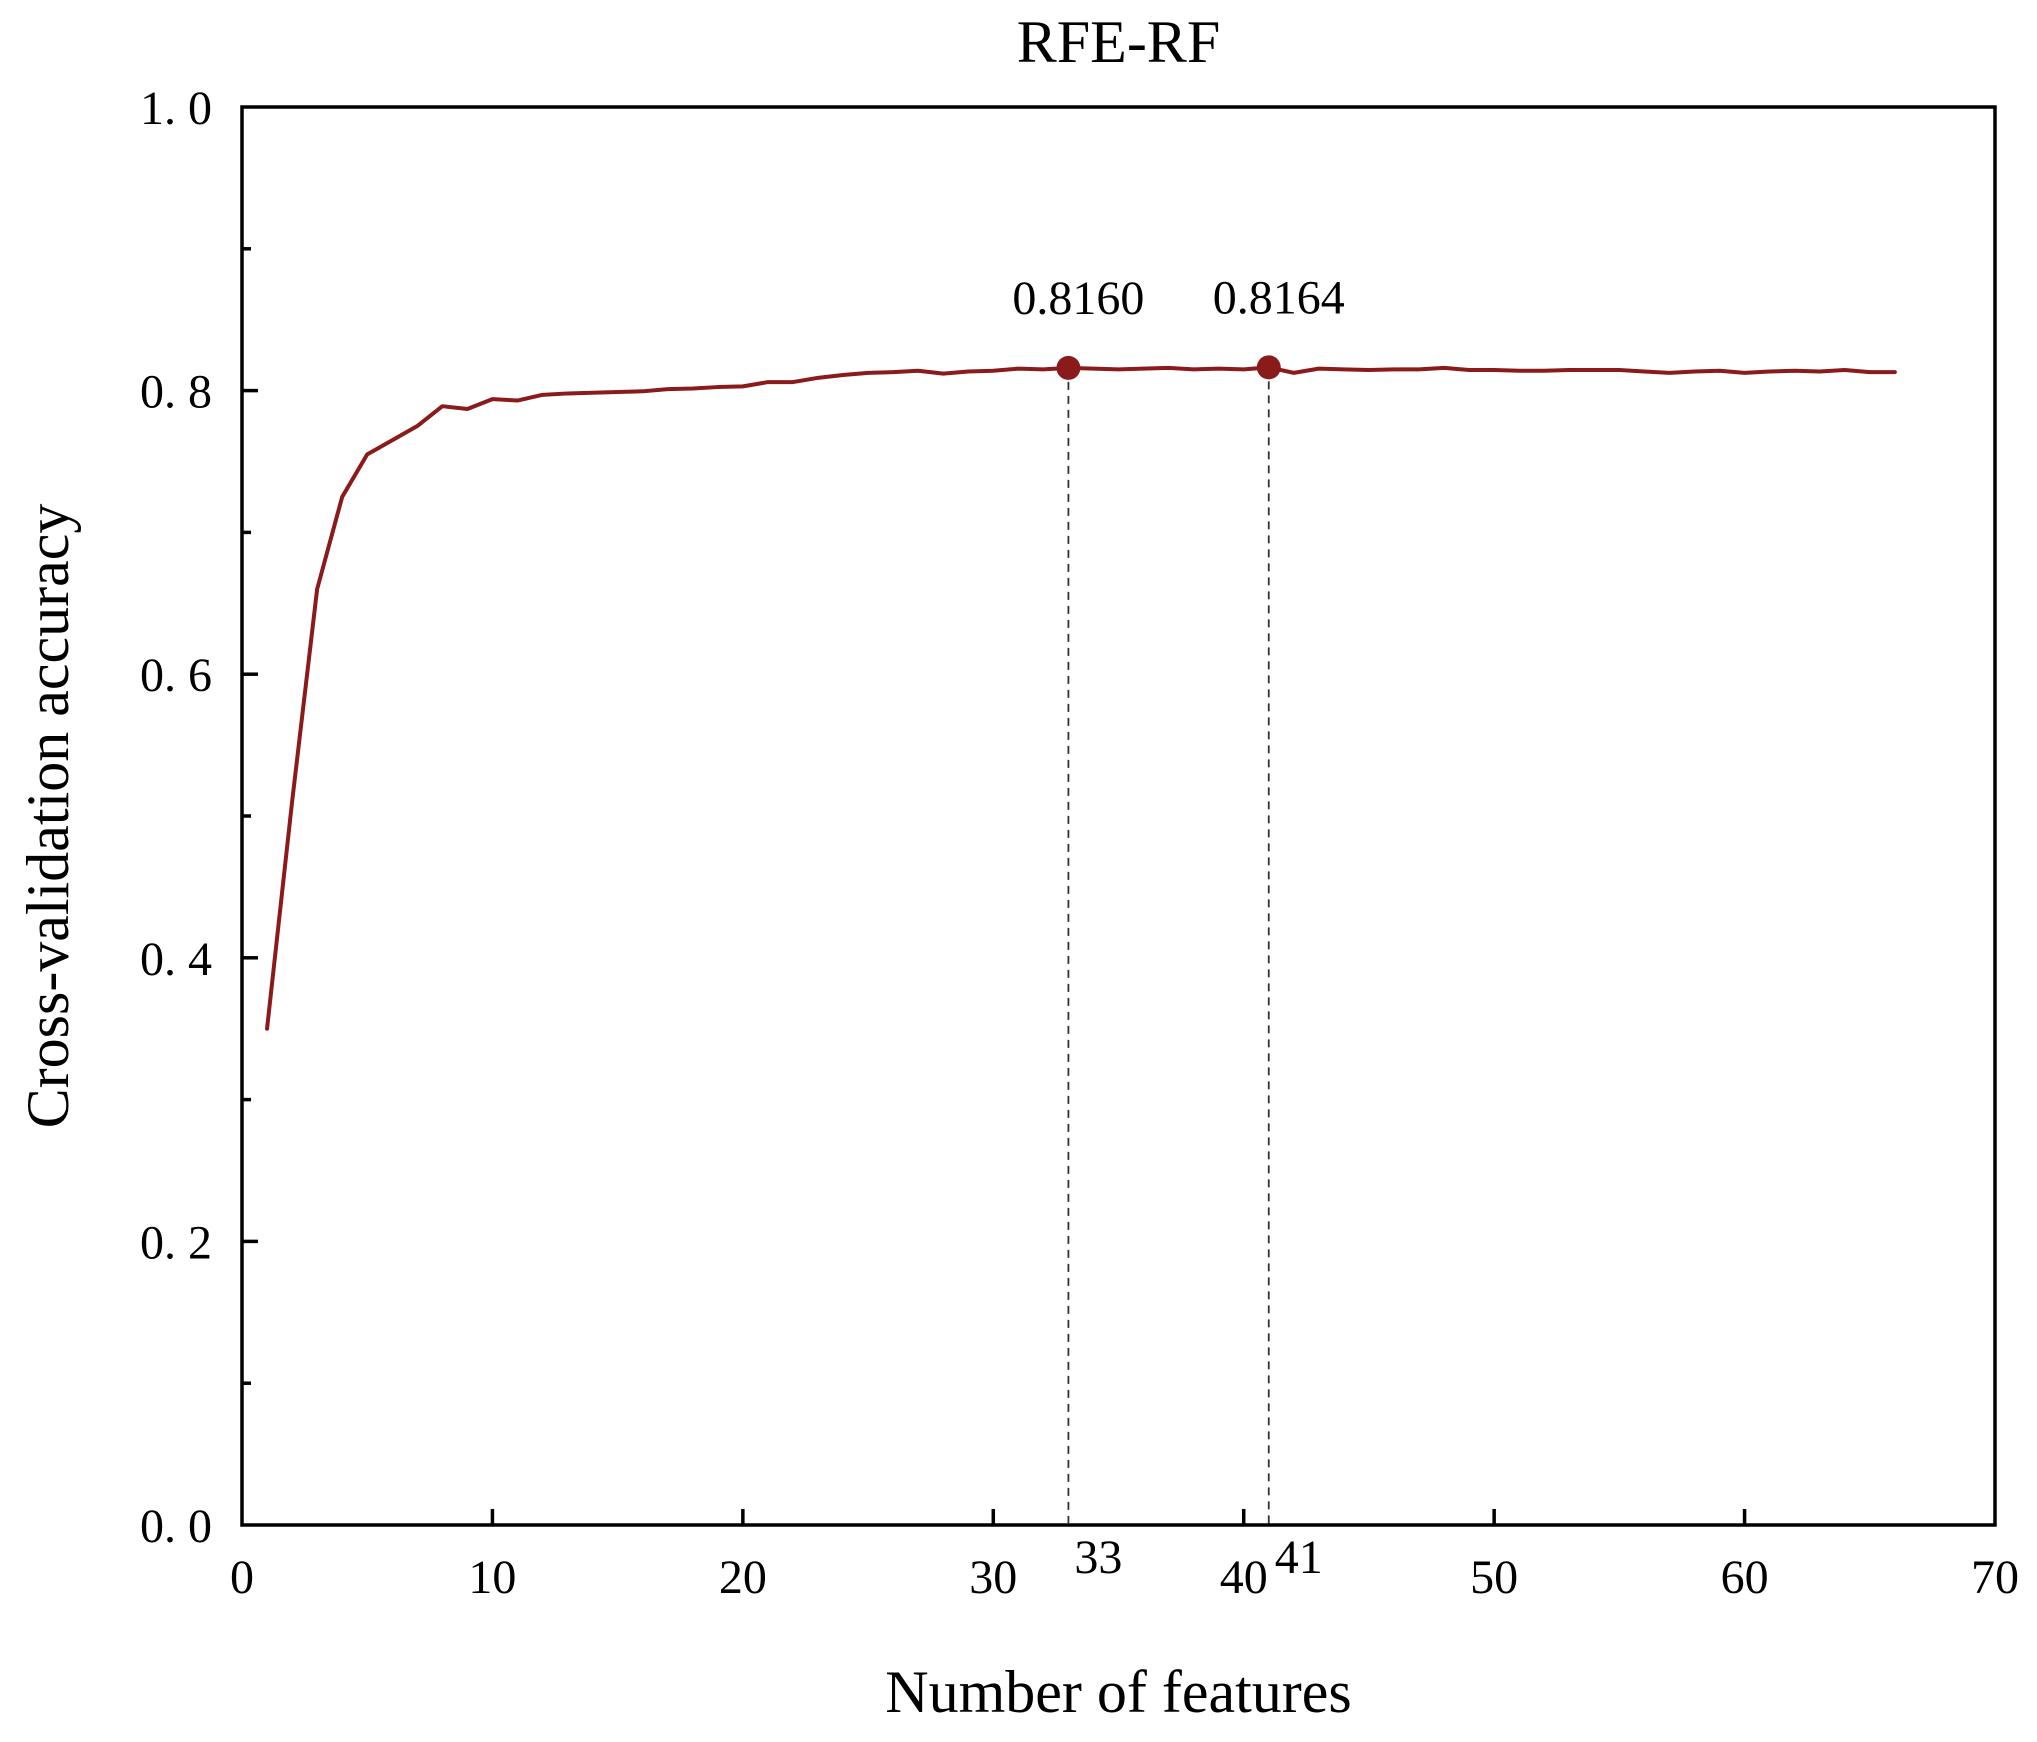  Describe the element at coordinates (1244, 1577) in the screenshot. I see `x-tick-label: 40` at that location.